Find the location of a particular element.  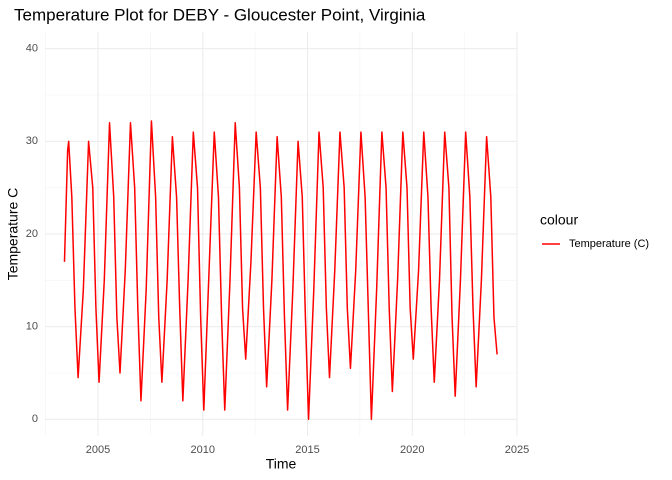

y-tick-label: 30 is located at coordinates (32, 141).